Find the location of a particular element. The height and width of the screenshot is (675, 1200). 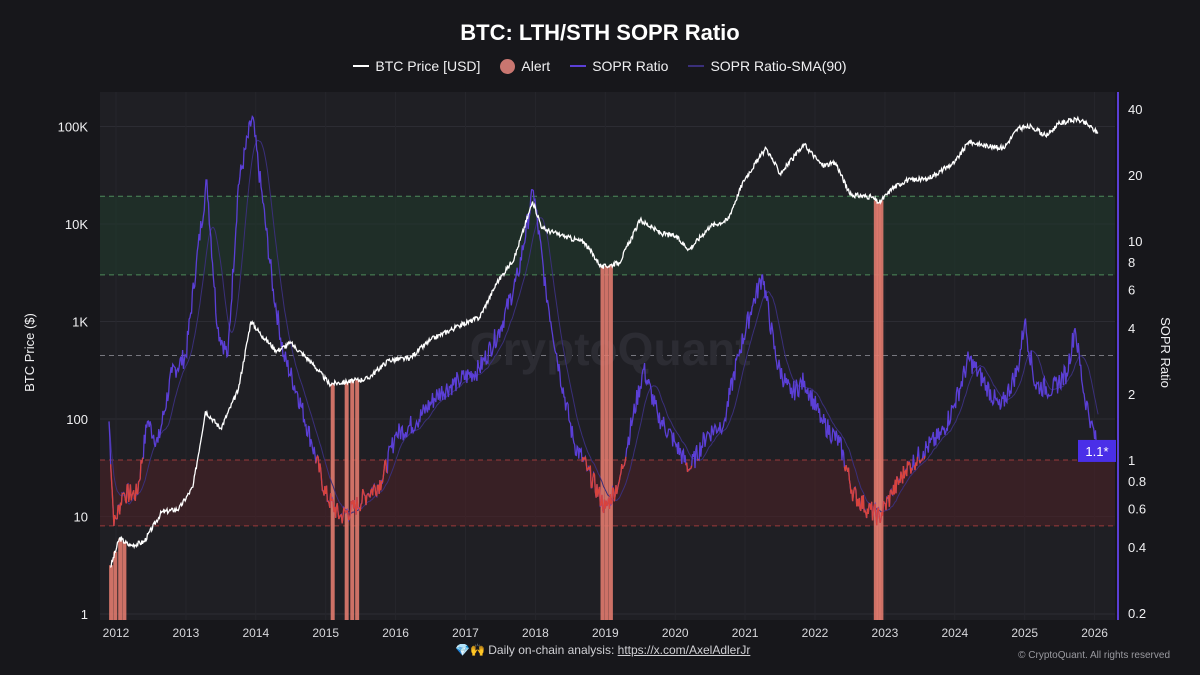

chart-title: BTC: LTH/STH SOPR Ratio is located at coordinates (600, 32).